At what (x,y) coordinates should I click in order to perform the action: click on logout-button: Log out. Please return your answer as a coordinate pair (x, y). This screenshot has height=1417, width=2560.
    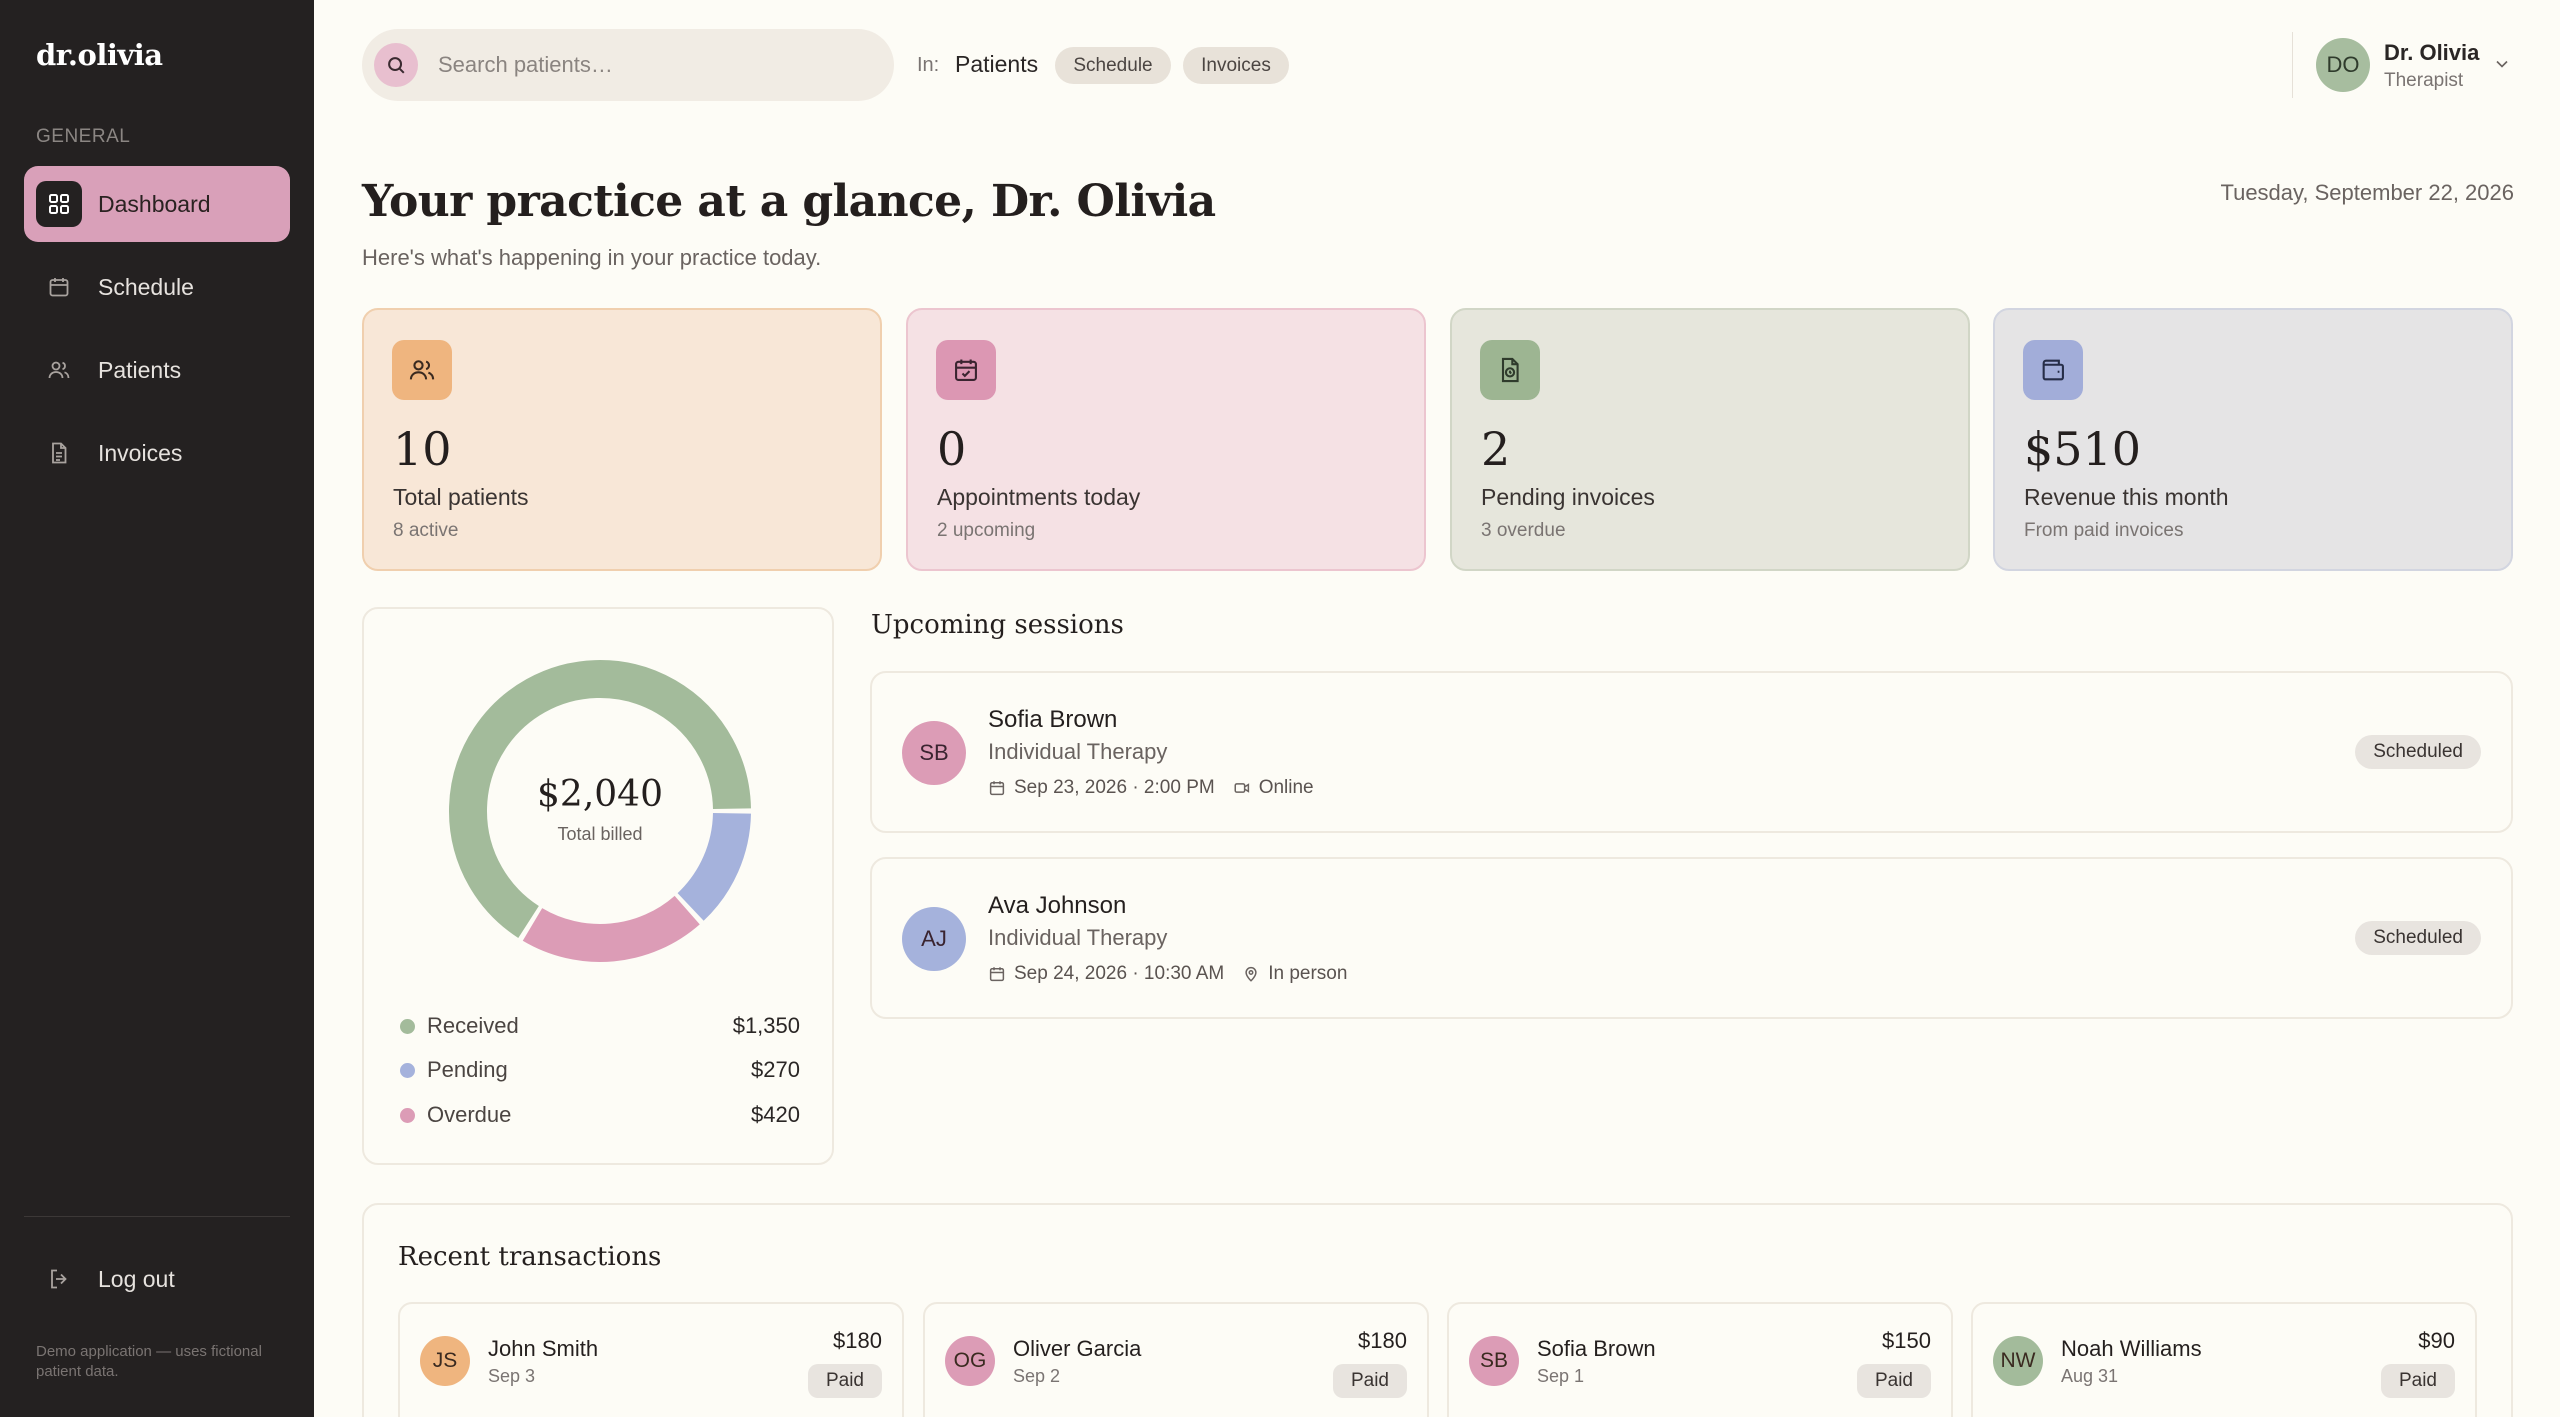
    Looking at the image, I should click on (157, 1279).